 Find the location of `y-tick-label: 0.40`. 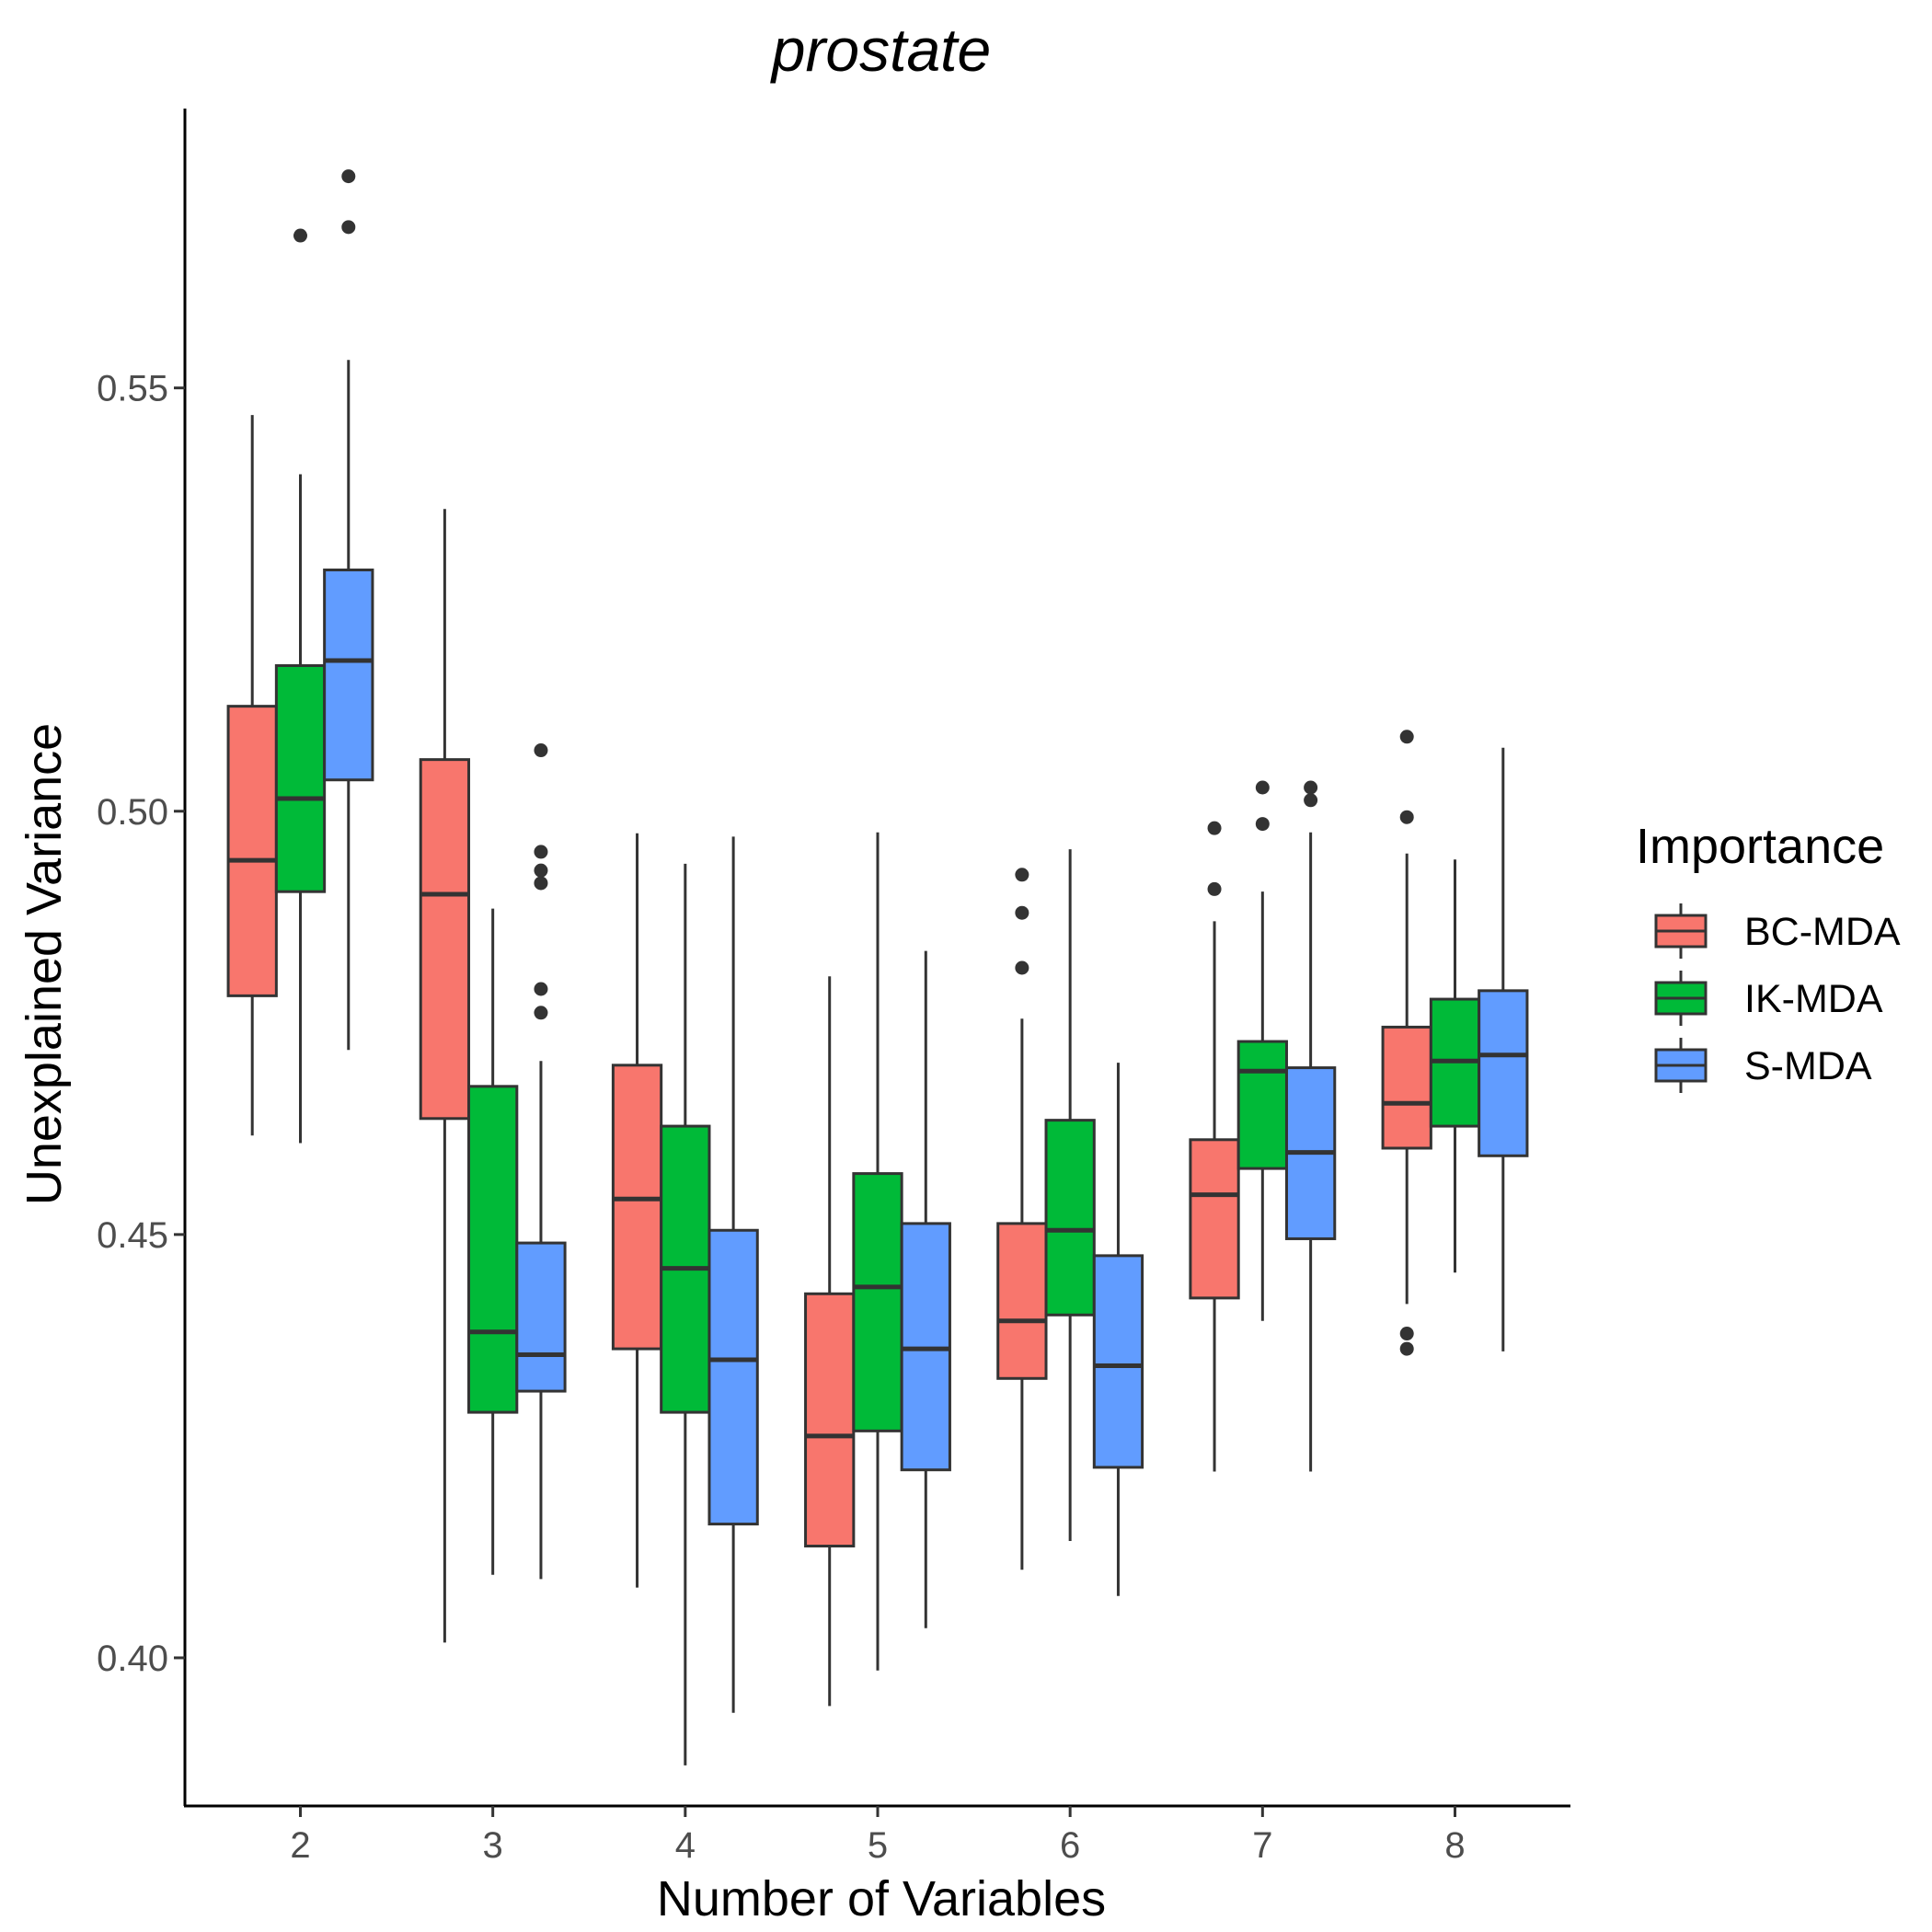

y-tick-label: 0.40 is located at coordinates (132, 1659).